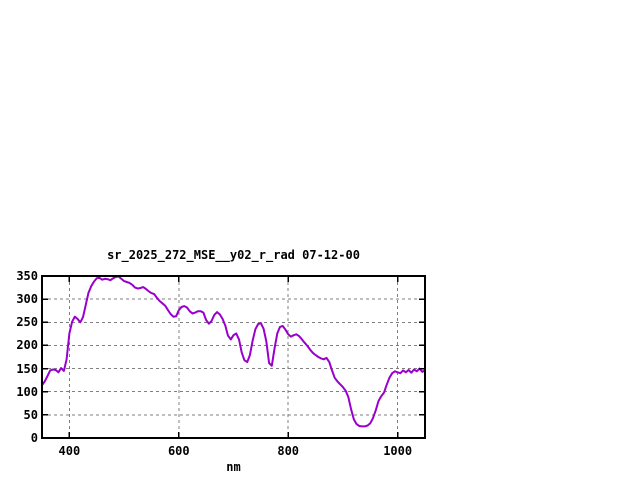  Describe the element at coordinates (178, 451) in the screenshot. I see `x-tick-label: 600` at that location.